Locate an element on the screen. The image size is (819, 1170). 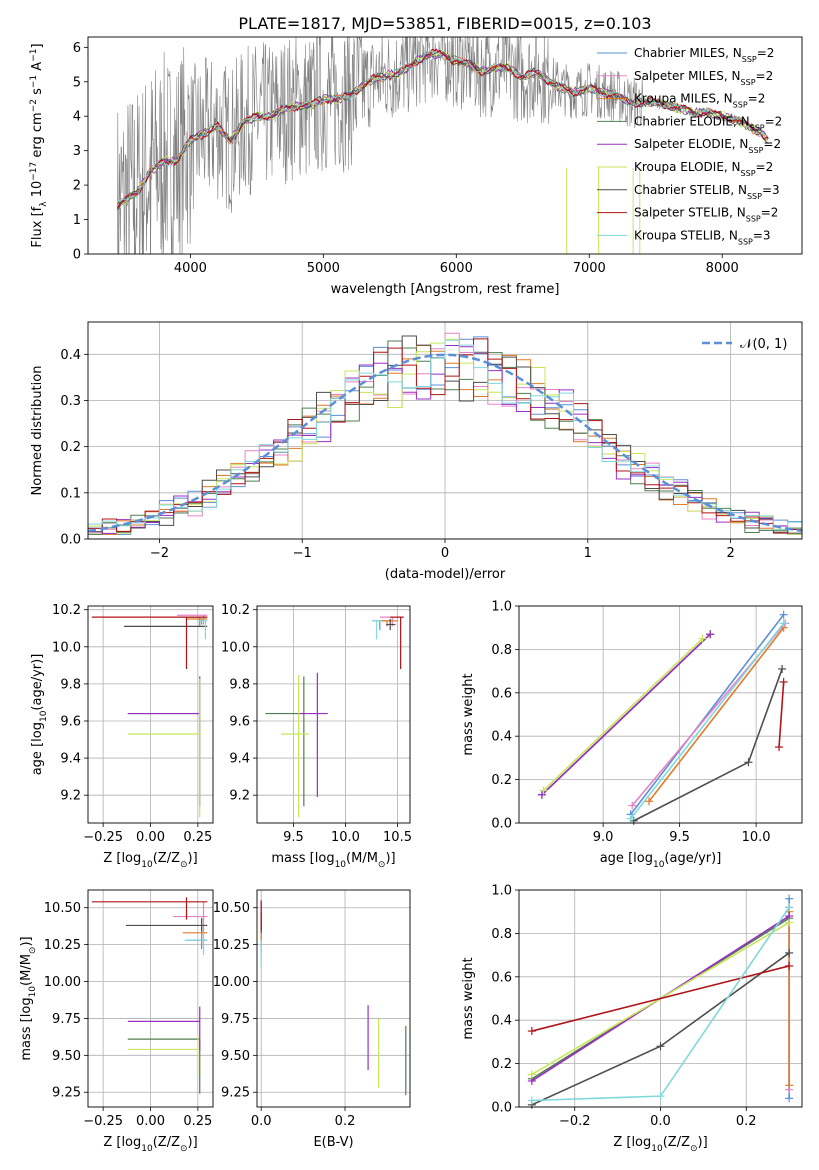
y-axis-label: Flux [fλ 10−17 erg cm−2 s−1 A−1] is located at coordinates (39, 145).